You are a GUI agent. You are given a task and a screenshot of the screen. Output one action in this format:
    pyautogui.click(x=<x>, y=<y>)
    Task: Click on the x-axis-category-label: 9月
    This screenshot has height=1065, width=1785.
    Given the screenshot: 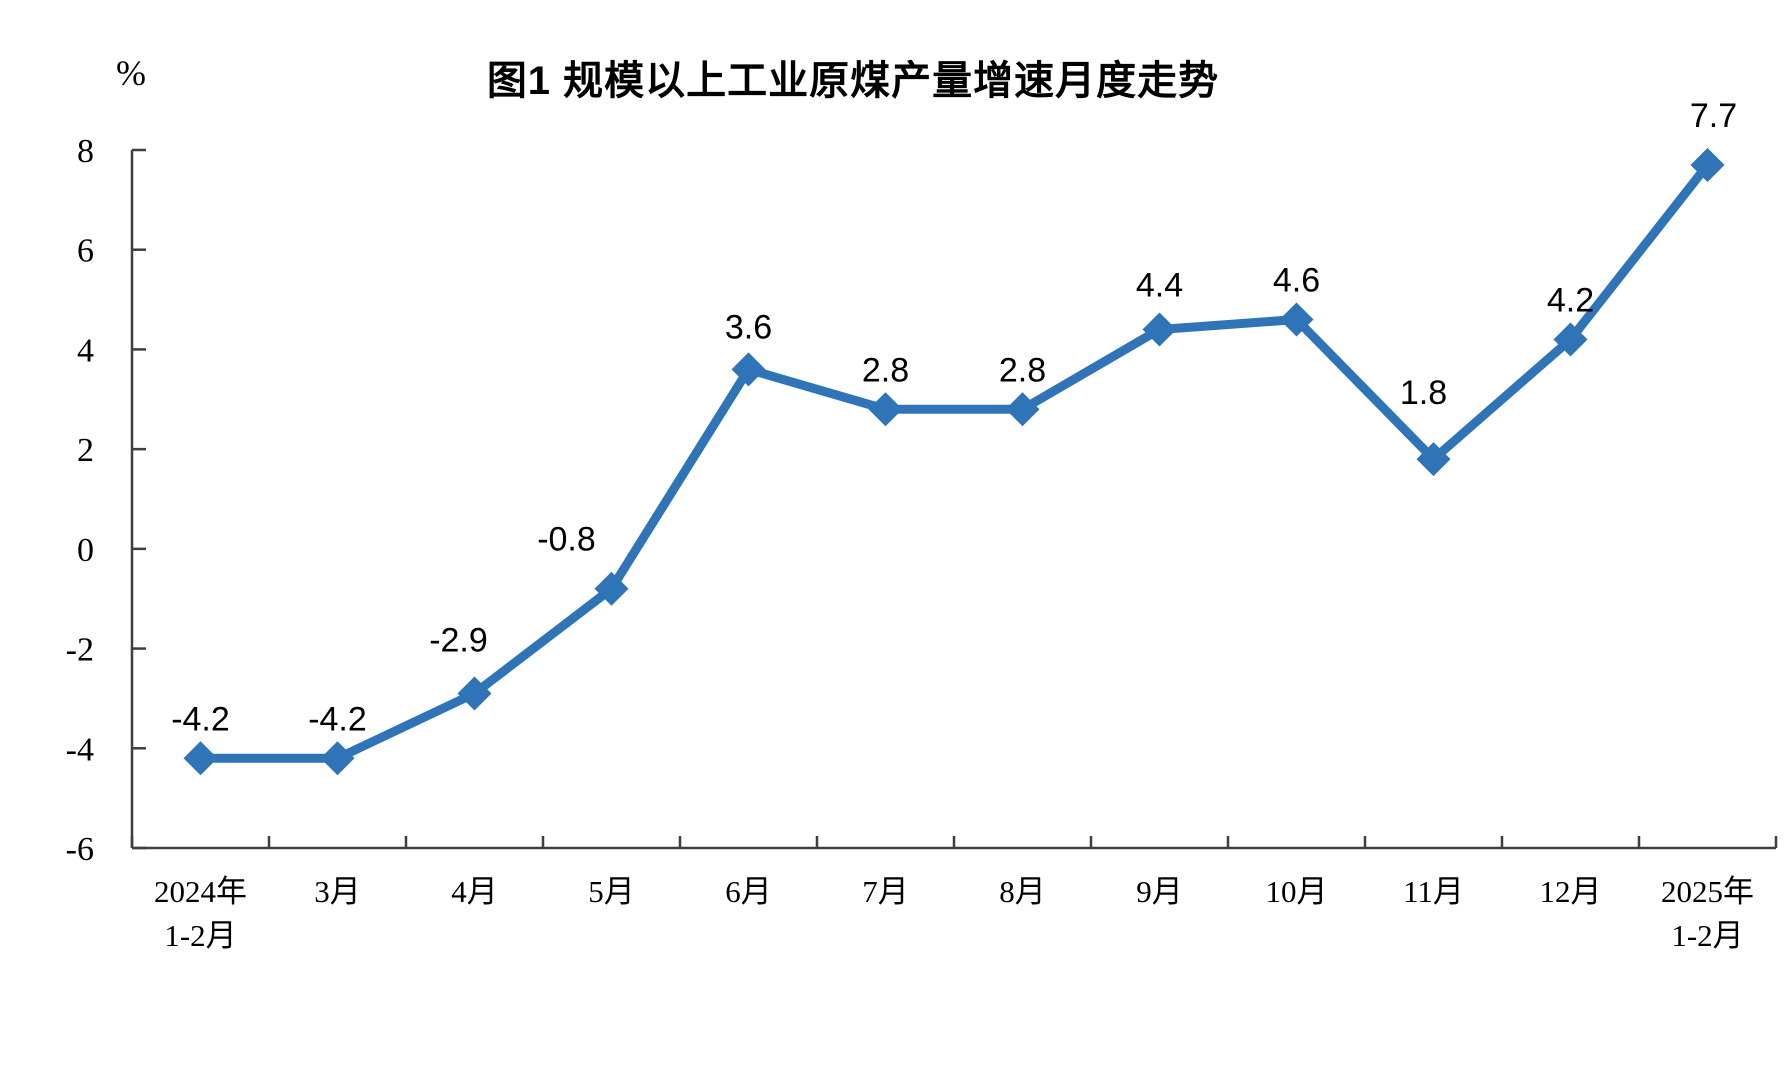 What is the action you would take?
    pyautogui.click(x=1159, y=891)
    